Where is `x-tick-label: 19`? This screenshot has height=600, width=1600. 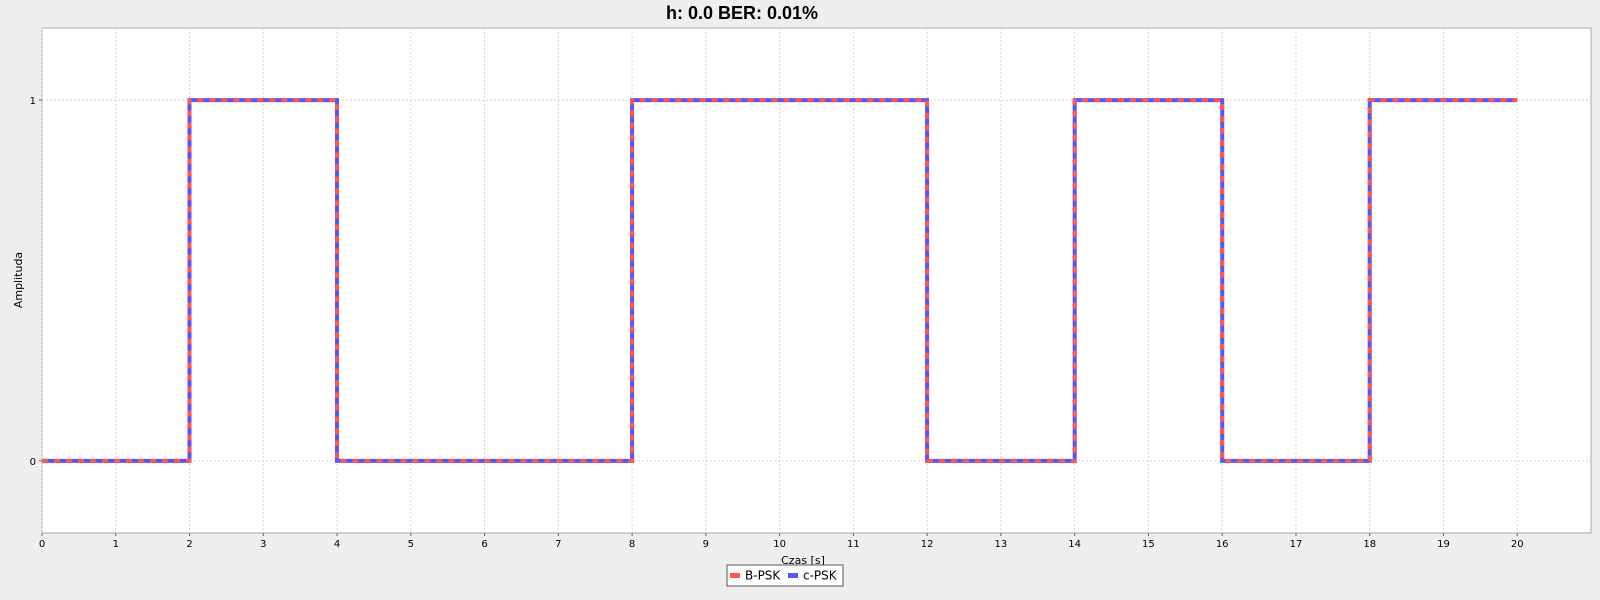
x-tick-label: 19 is located at coordinates (1443, 544).